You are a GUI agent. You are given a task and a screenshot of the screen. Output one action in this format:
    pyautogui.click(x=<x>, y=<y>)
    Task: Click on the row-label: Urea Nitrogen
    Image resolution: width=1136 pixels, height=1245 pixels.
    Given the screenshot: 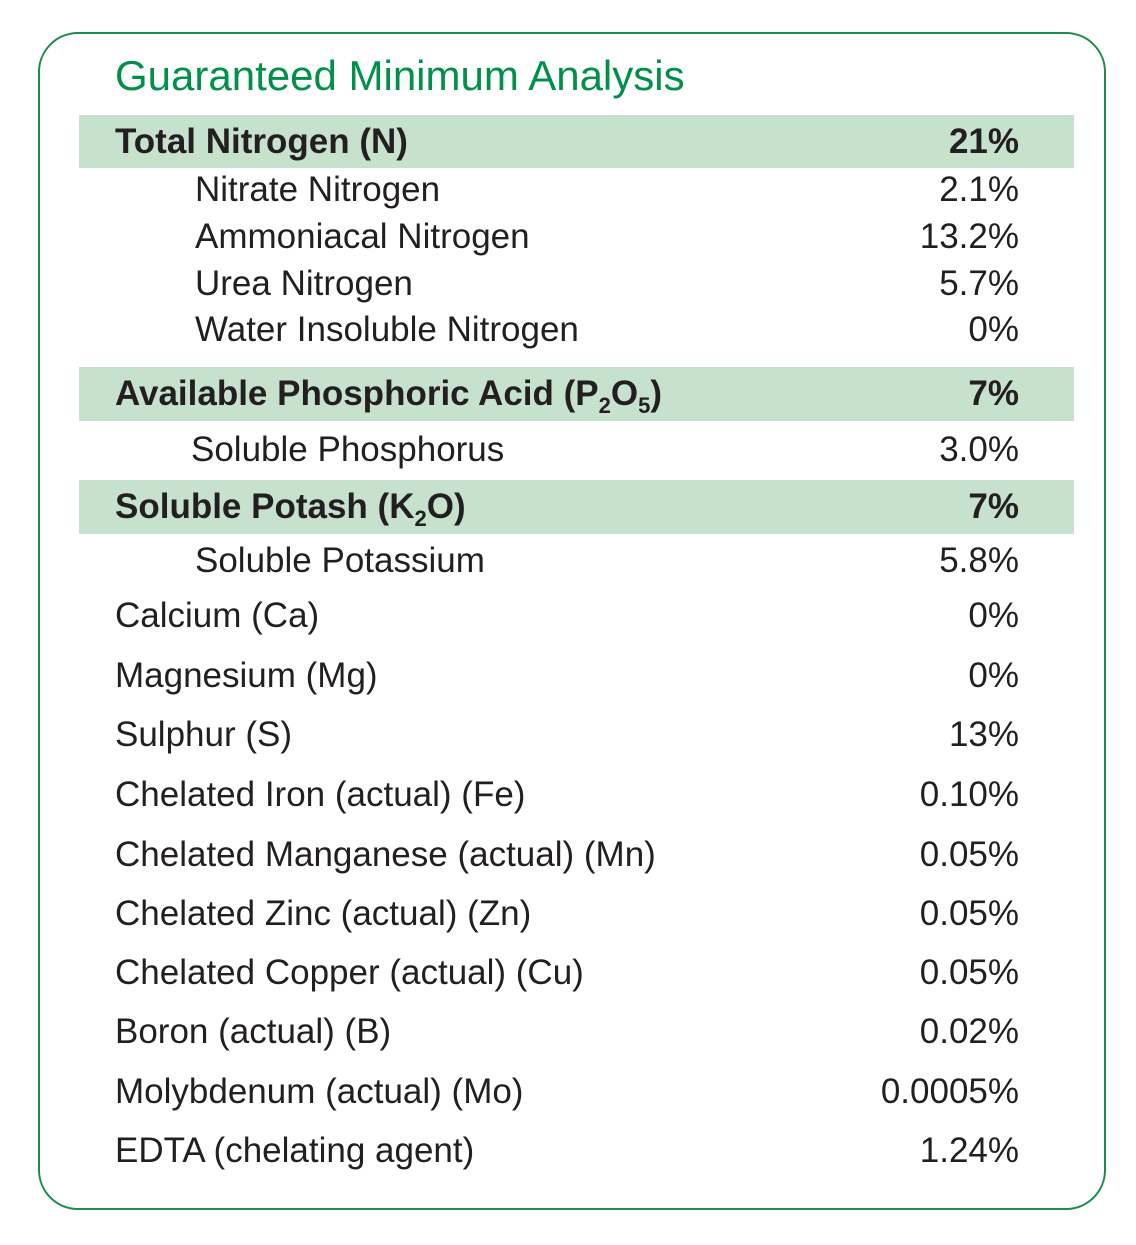 What is the action you would take?
    pyautogui.click(x=304, y=283)
    